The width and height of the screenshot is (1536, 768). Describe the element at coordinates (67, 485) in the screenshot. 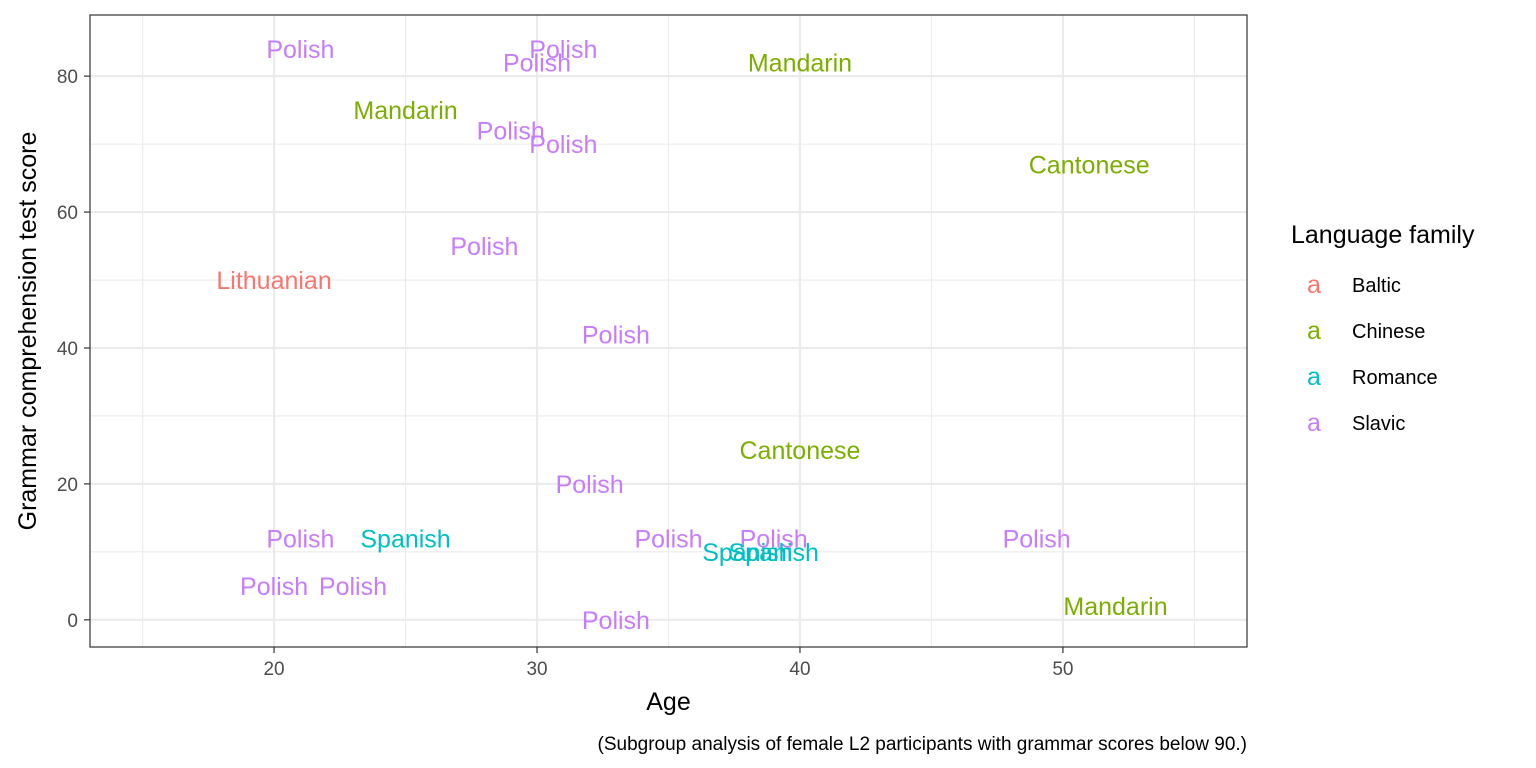

I see `y-tick-label: 20` at that location.